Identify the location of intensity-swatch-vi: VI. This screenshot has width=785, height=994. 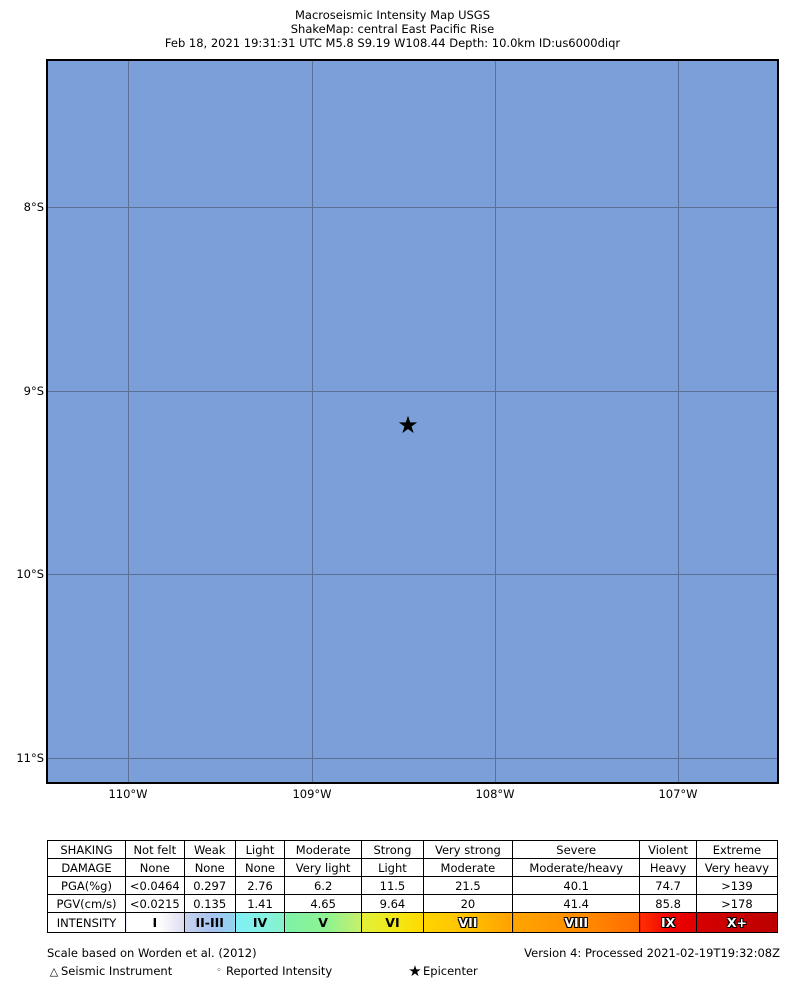
(392, 922).